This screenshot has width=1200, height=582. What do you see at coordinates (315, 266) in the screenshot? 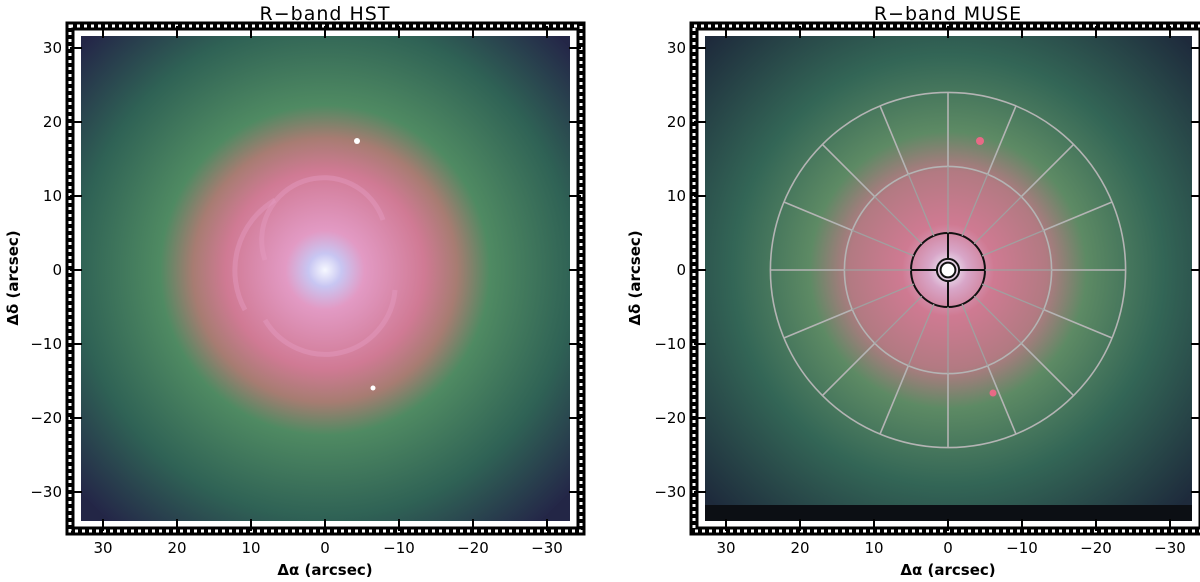
I see `spiral-arms` at bounding box center [315, 266].